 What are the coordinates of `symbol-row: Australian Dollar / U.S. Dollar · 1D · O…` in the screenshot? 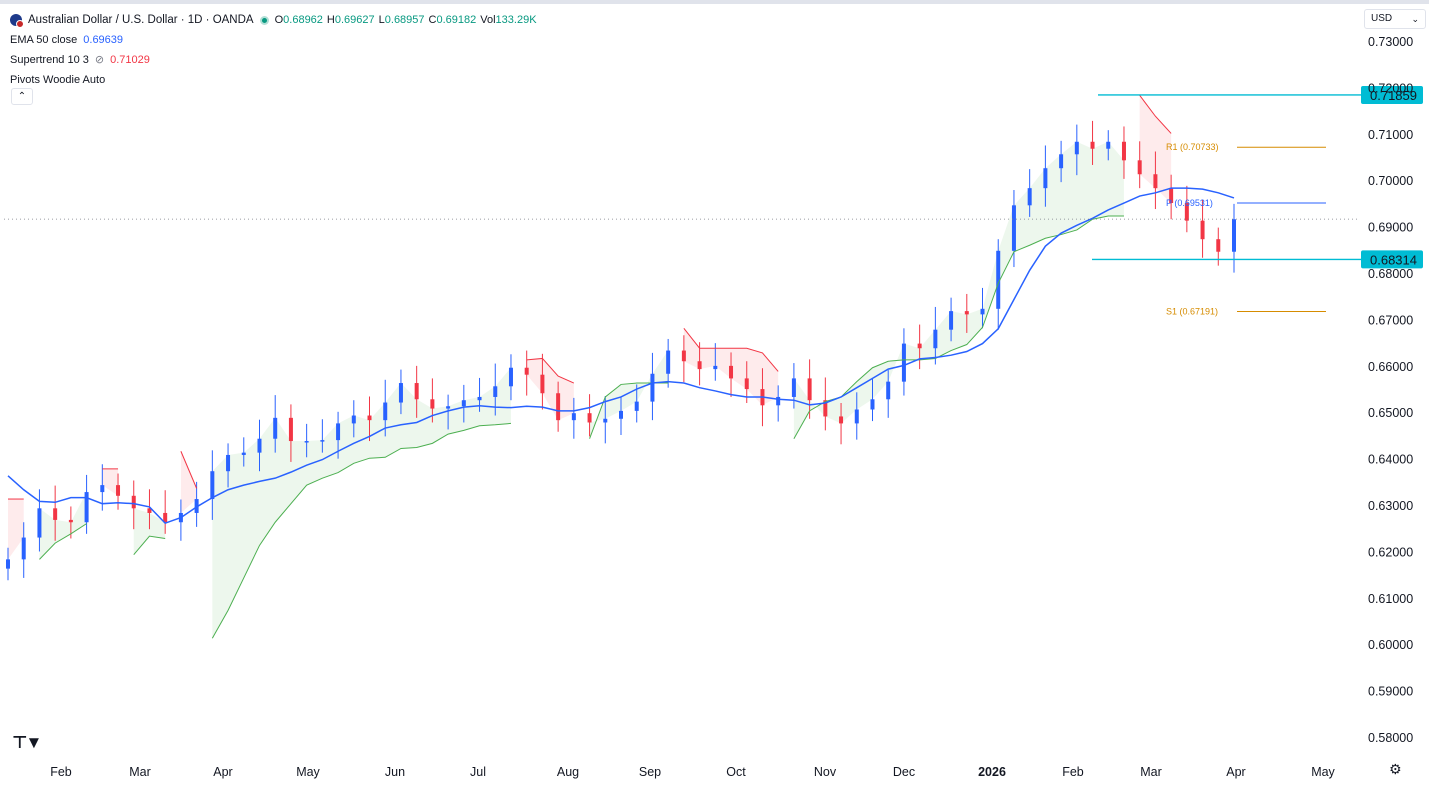 It's located at (275, 20).